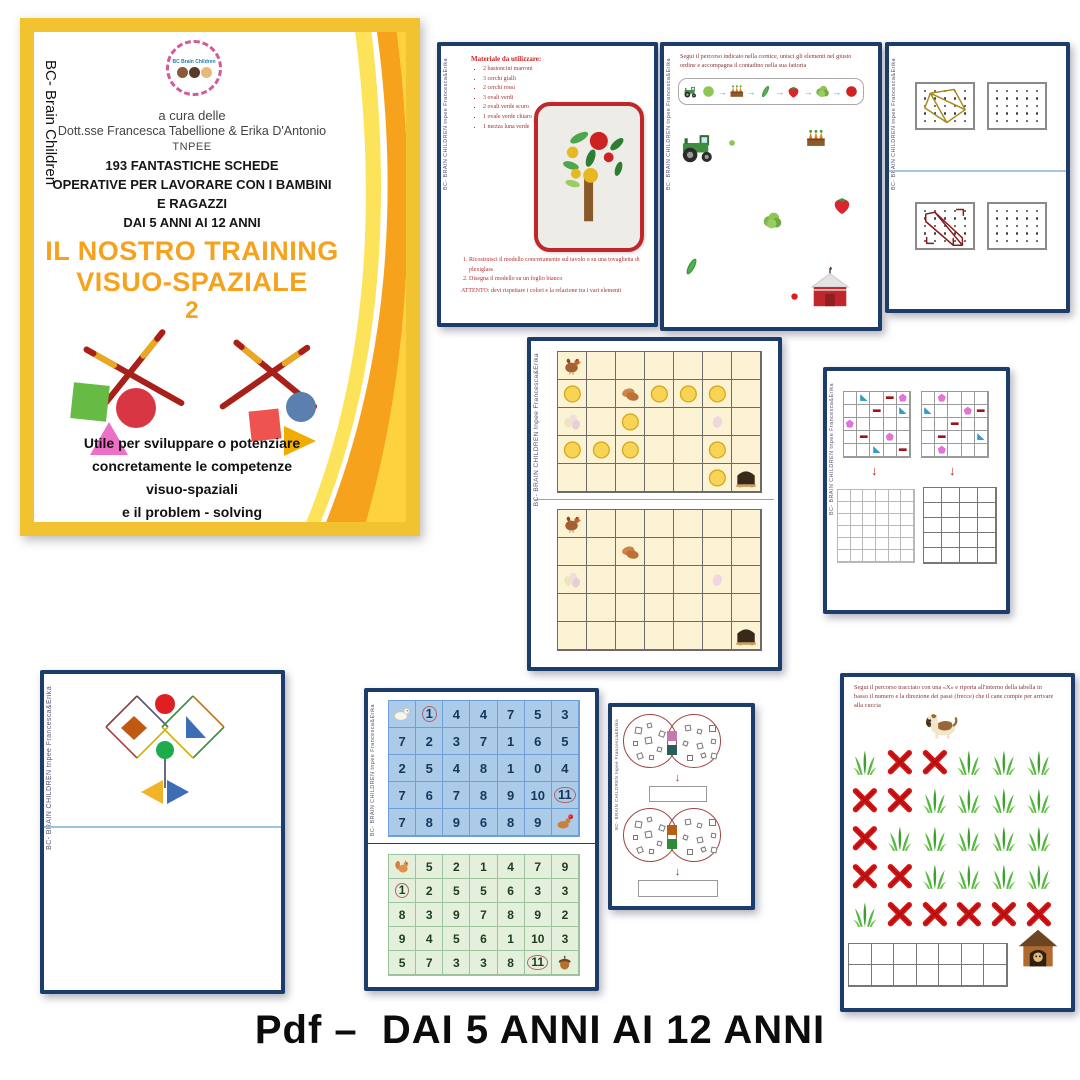  Describe the element at coordinates (456, 714) in the screenshot. I see `grid-number: 4` at that location.